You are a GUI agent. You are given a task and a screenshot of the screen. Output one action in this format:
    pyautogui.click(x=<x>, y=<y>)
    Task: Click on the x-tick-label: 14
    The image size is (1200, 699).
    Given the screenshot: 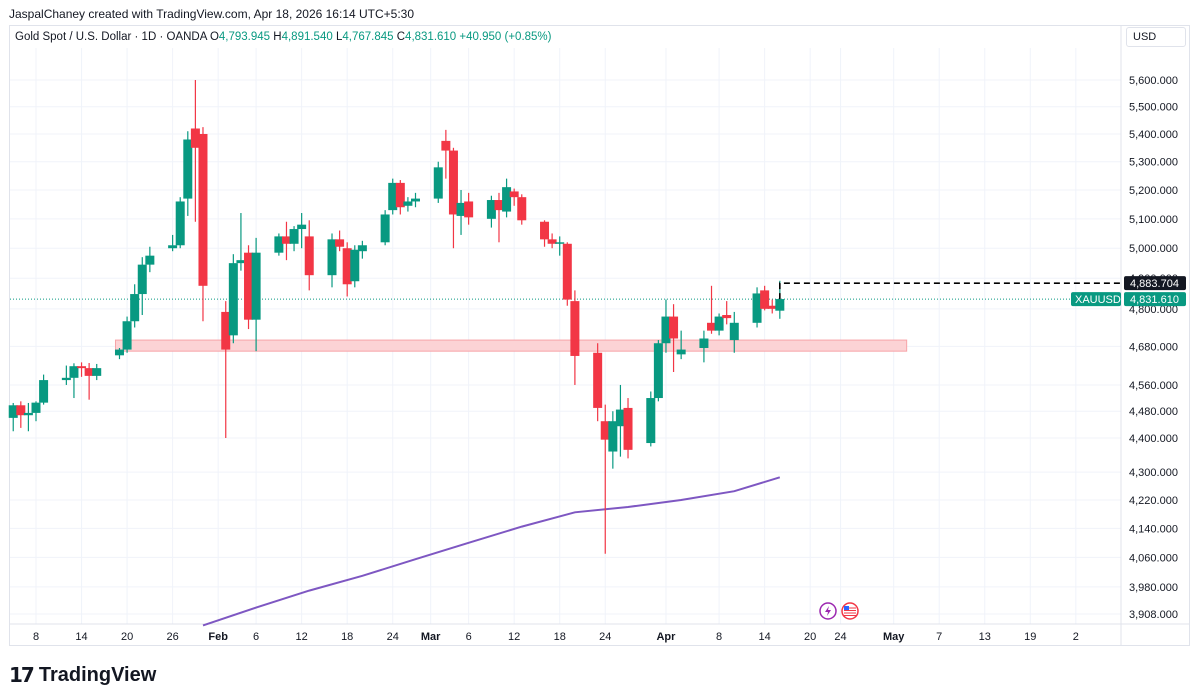 What is the action you would take?
    pyautogui.click(x=765, y=637)
    